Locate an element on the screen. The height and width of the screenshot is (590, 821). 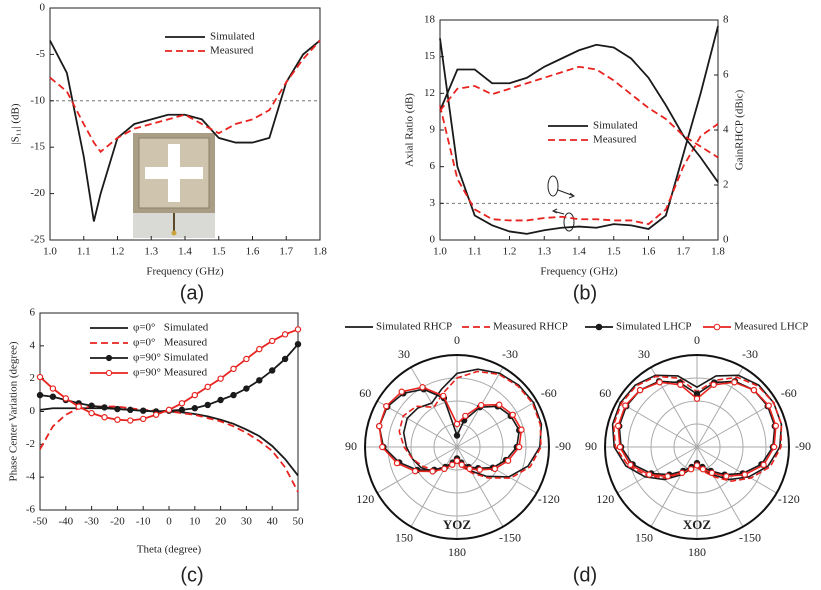
y-tick-label: 15 is located at coordinates (430, 56).